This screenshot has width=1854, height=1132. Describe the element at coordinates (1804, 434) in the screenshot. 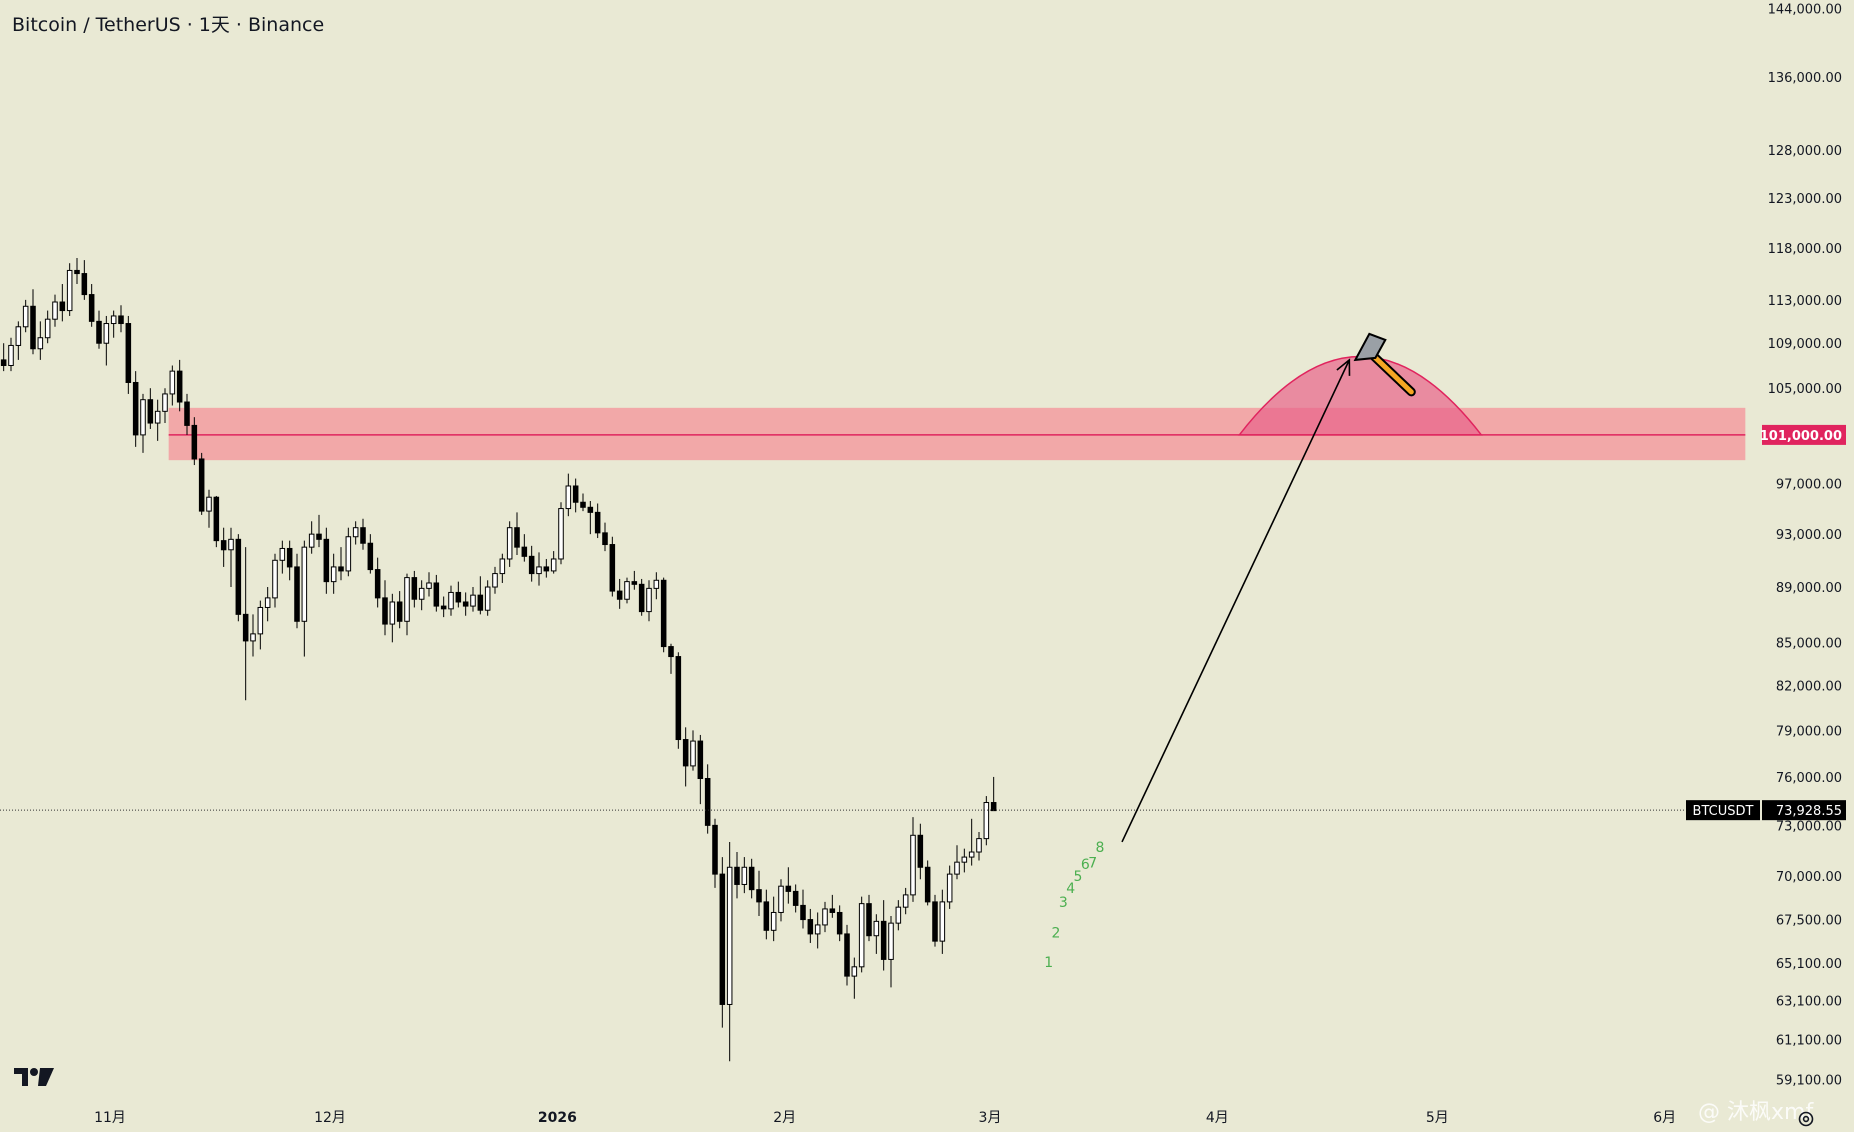

I see `level-price-tag` at that location.